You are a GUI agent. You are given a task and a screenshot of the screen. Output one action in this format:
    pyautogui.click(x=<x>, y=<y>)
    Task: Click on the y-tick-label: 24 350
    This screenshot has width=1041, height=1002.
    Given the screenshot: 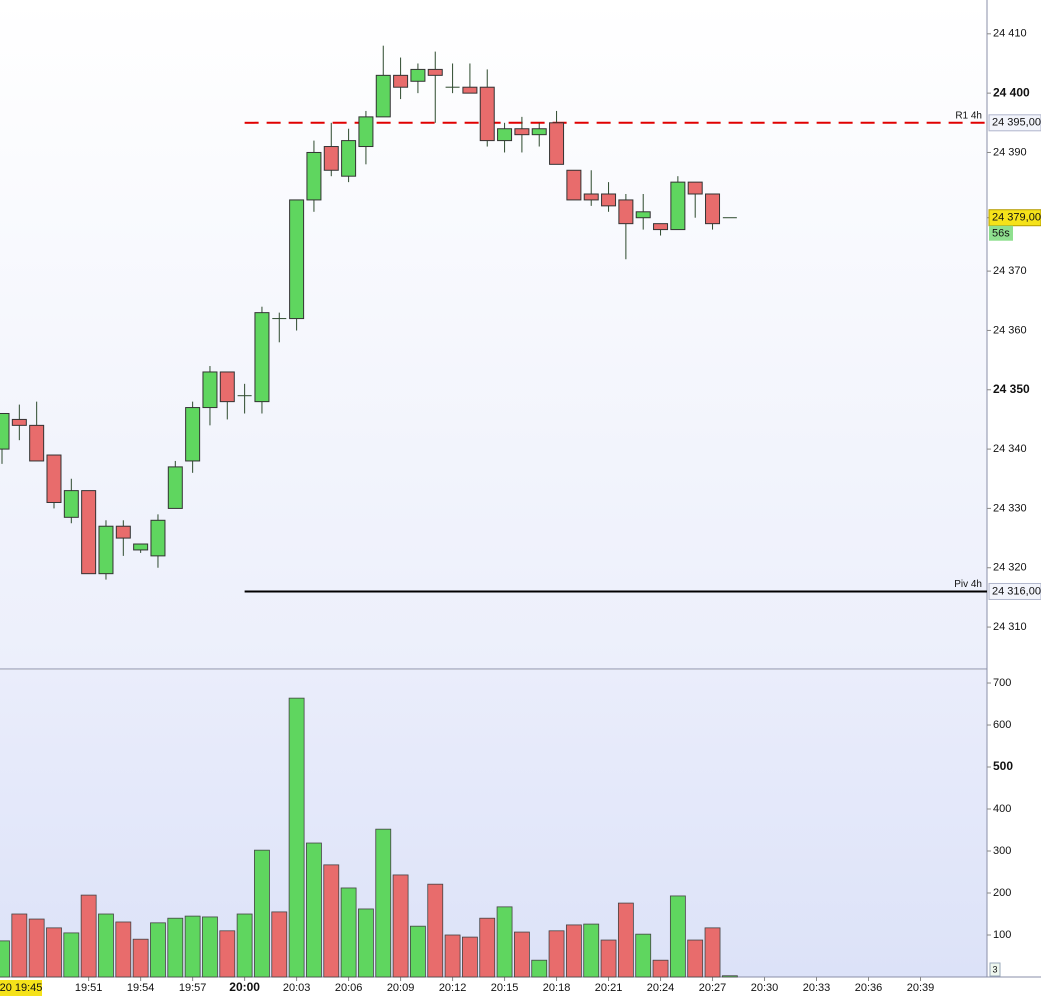 What is the action you would take?
    pyautogui.click(x=1011, y=389)
    